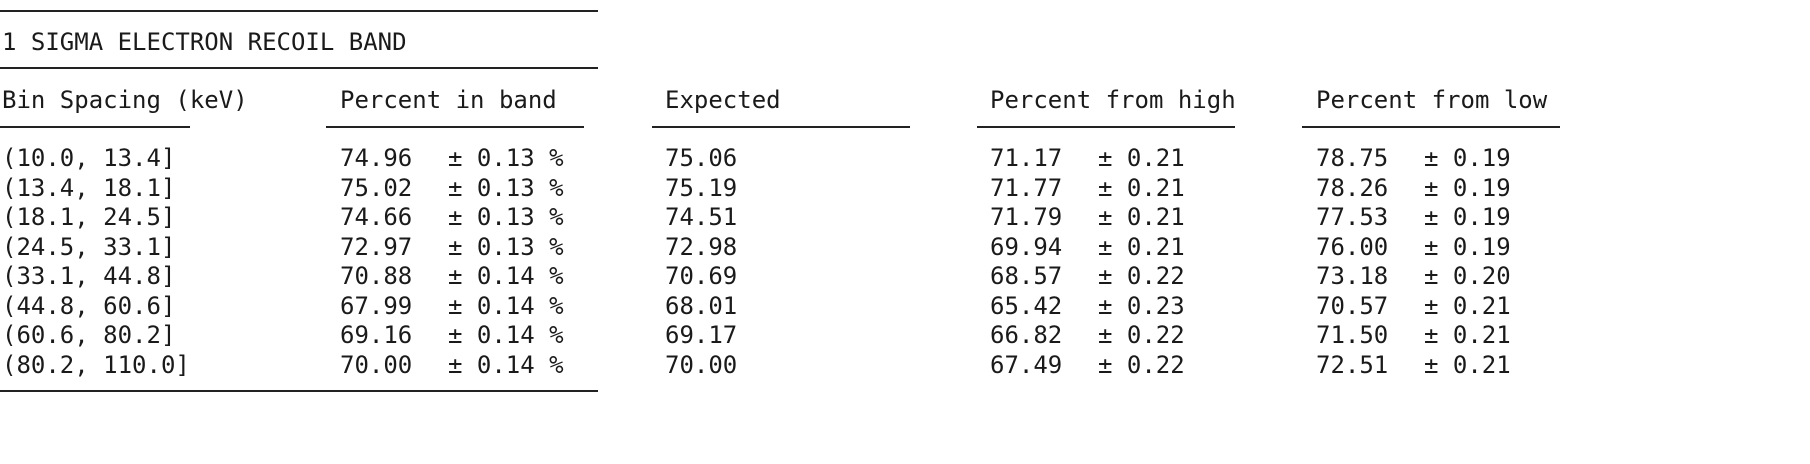 Image resolution: width=1810 pixels, height=464 pixels. What do you see at coordinates (1026, 188) in the screenshot?
I see `high-value: 71.77` at bounding box center [1026, 188].